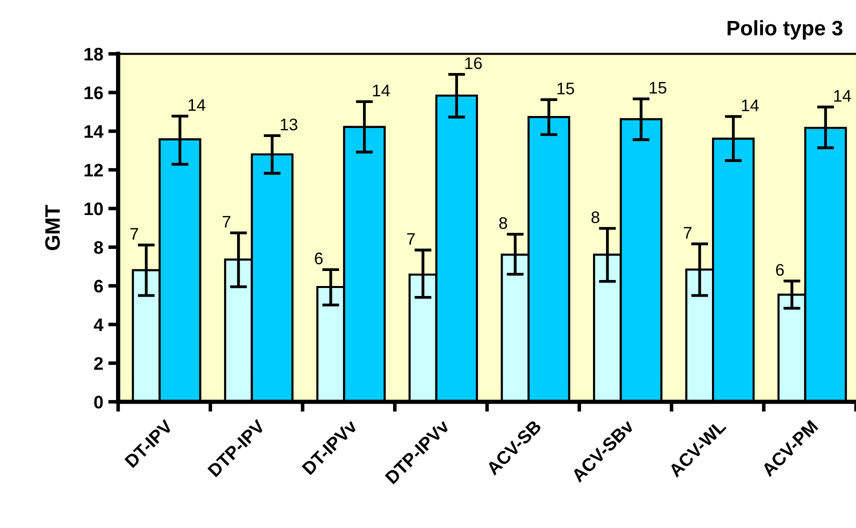 The height and width of the screenshot is (528, 856). Describe the element at coordinates (98, 247) in the screenshot. I see `y-tick-label: 8` at that location.